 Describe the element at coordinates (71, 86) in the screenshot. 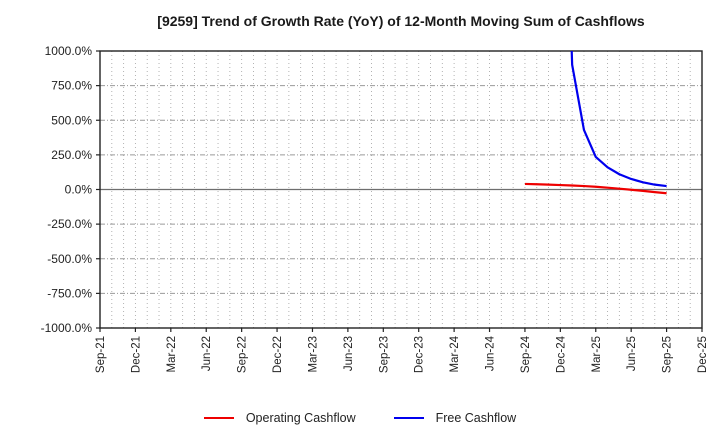

I see `y-tick-label: 750.0%` at that location.